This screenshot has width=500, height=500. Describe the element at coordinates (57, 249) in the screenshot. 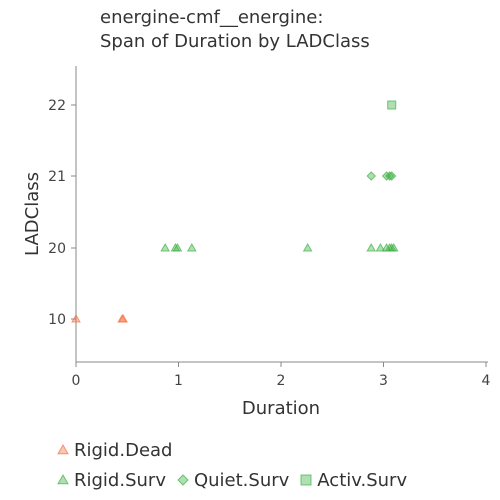

I see `y-tick-label: 20` at that location.